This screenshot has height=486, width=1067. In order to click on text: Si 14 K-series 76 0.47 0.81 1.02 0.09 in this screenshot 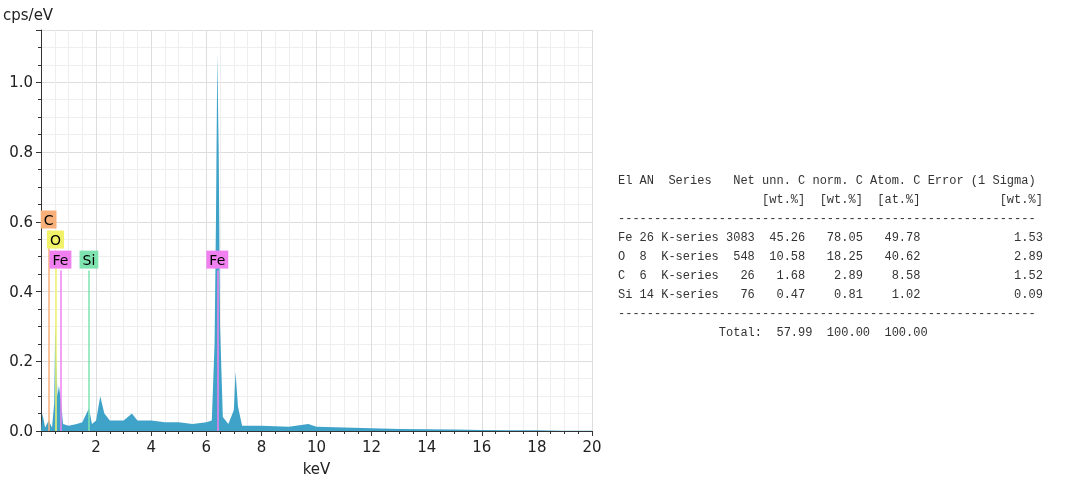, I will do `click(831, 295)`.